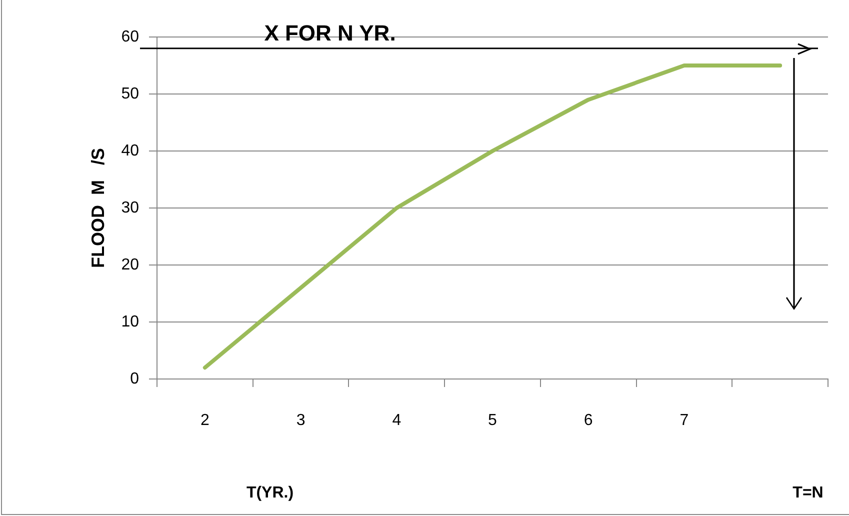  What do you see at coordinates (130, 321) in the screenshot?
I see `y-tick-label: 10` at bounding box center [130, 321].